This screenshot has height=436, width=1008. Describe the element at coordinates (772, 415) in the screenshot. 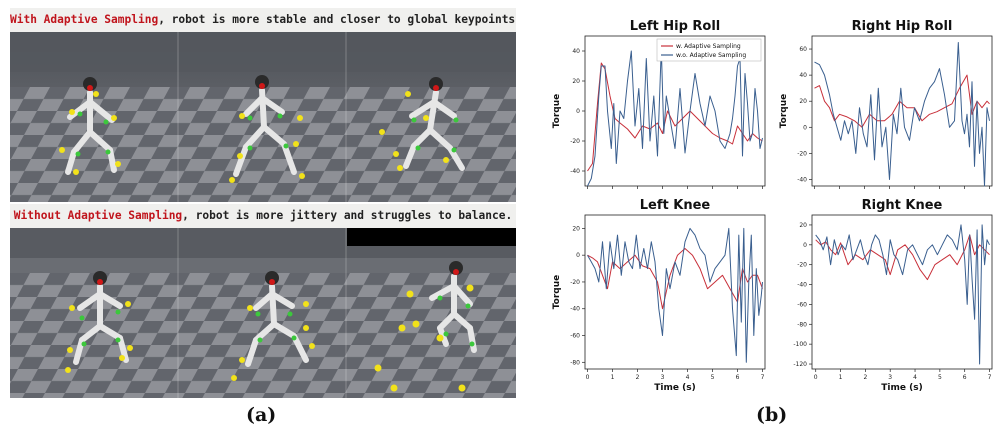

I see `panel-b-label: (b)` at that location.